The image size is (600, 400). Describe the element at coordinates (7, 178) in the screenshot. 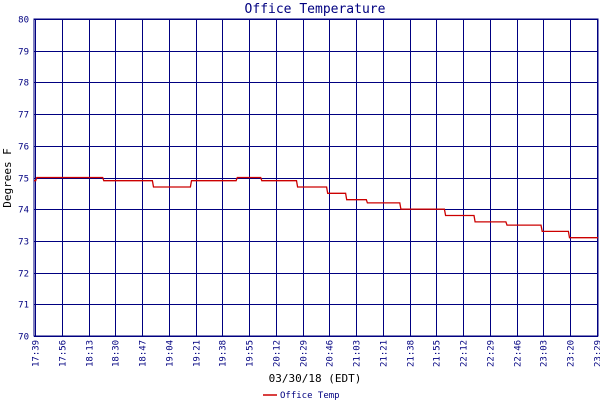

I see `y-axis-label: Degrees F` at that location.